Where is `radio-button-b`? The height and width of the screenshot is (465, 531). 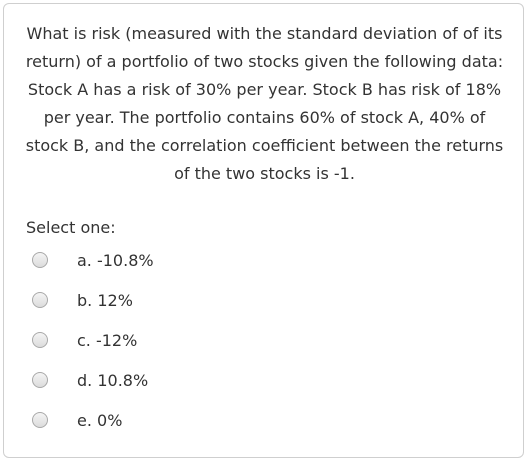 radio-button-b is located at coordinates (40, 300).